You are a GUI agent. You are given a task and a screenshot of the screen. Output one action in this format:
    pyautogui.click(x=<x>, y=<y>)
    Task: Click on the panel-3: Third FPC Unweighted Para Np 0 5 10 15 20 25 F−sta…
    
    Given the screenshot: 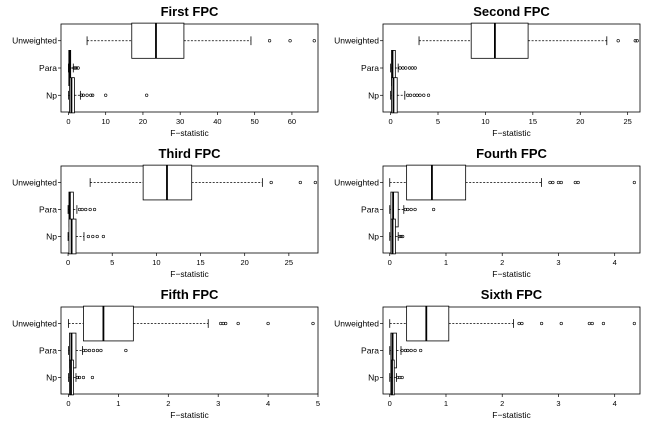 What is the action you would take?
    pyautogui.click(x=165, y=212)
    